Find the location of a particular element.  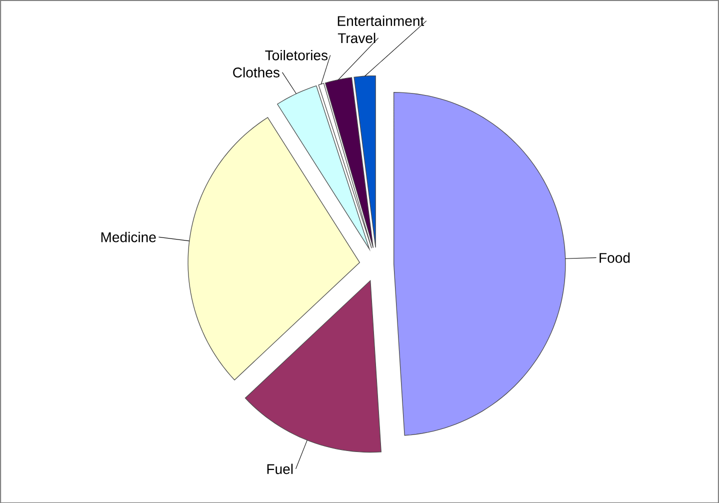

slice-label: Medicine is located at coordinates (128, 237).